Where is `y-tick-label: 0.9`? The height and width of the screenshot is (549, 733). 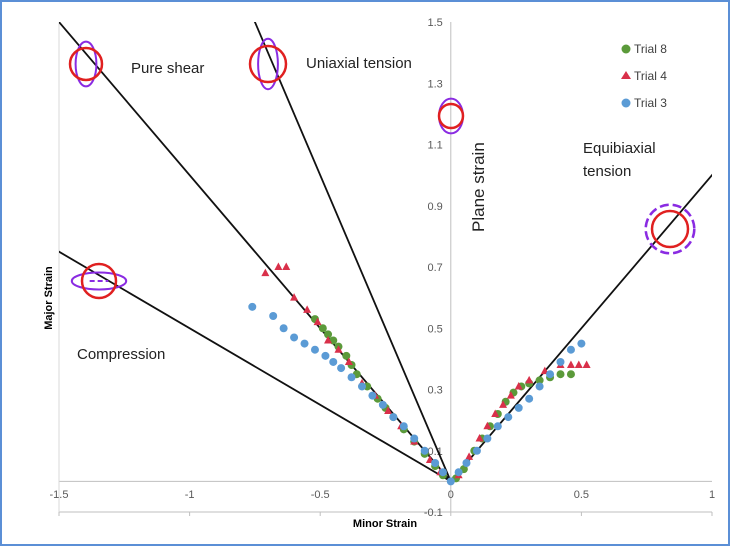 y-tick-label: 0.9 is located at coordinates (435, 207).